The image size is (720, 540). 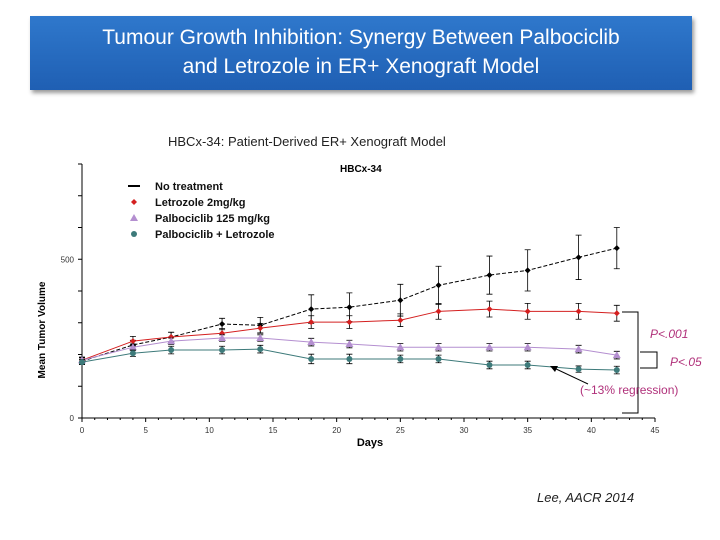 I want to click on y-axis-label: Mean Tumor Volume, so click(x=42, y=329).